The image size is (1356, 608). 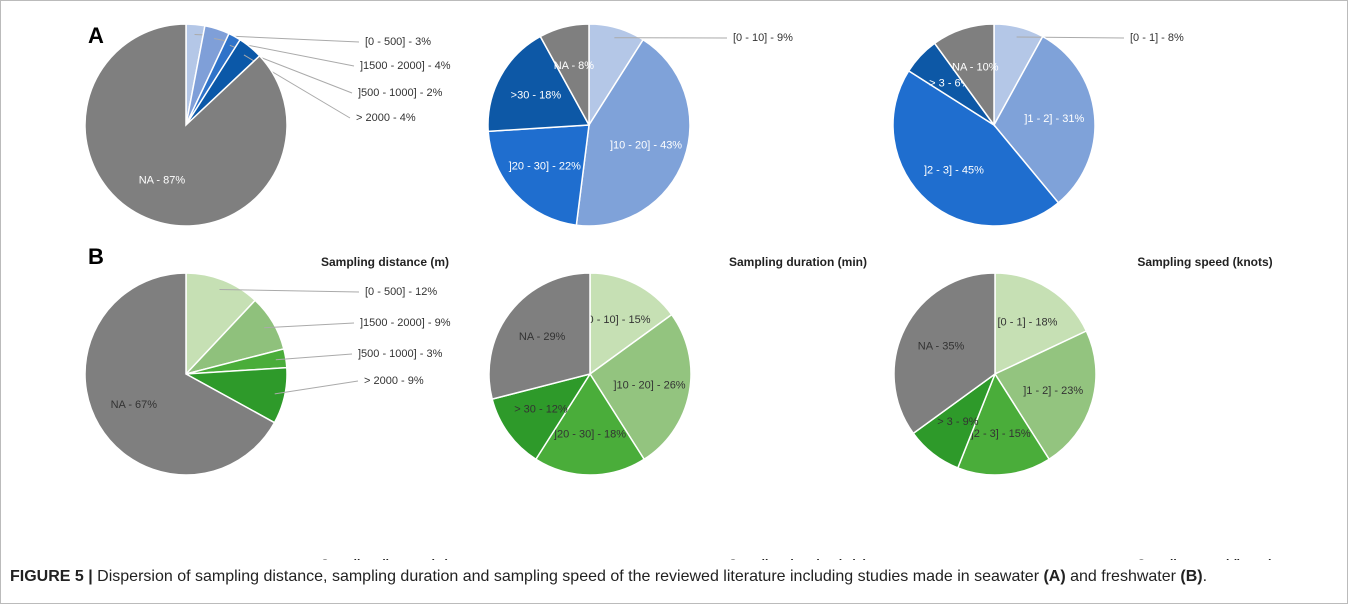 I want to click on slice-label: NA - 67%, so click(x=134, y=405).